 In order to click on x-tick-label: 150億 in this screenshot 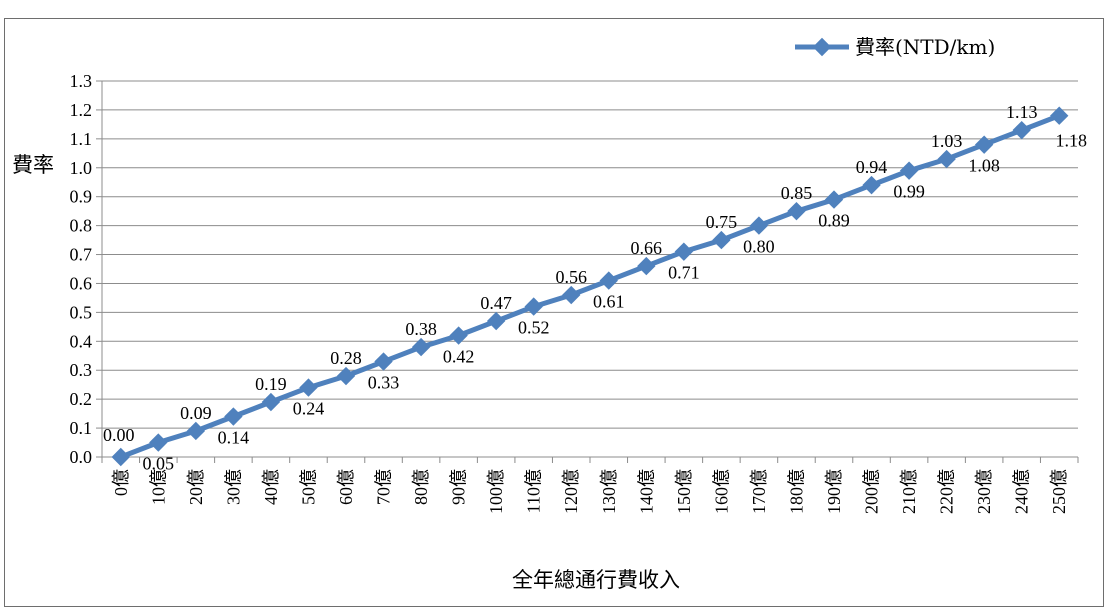, I will do `click(684, 491)`.